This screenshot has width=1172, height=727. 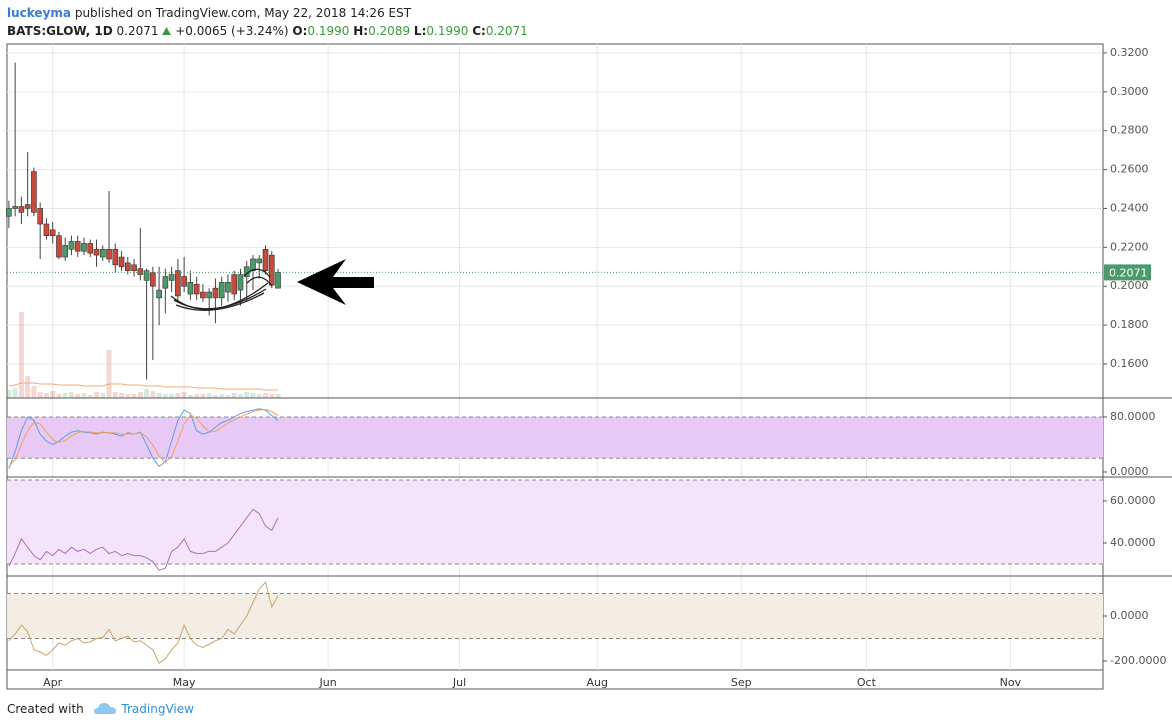 I want to click on logo-icon, so click(x=105, y=708).